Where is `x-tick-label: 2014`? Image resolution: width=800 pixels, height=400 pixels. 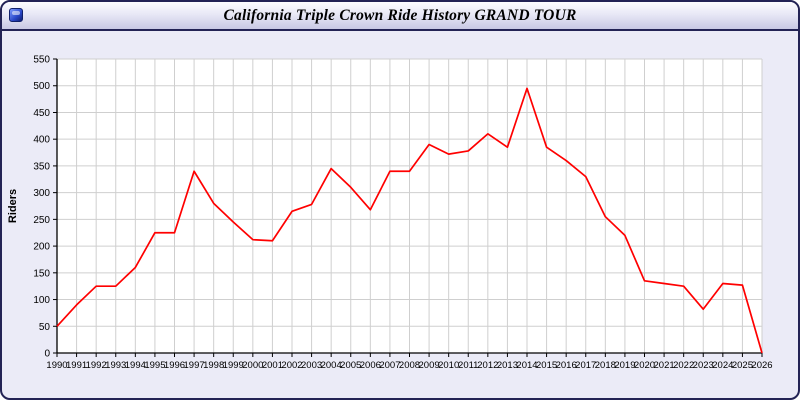
x-tick-label: 2014 is located at coordinates (526, 365).